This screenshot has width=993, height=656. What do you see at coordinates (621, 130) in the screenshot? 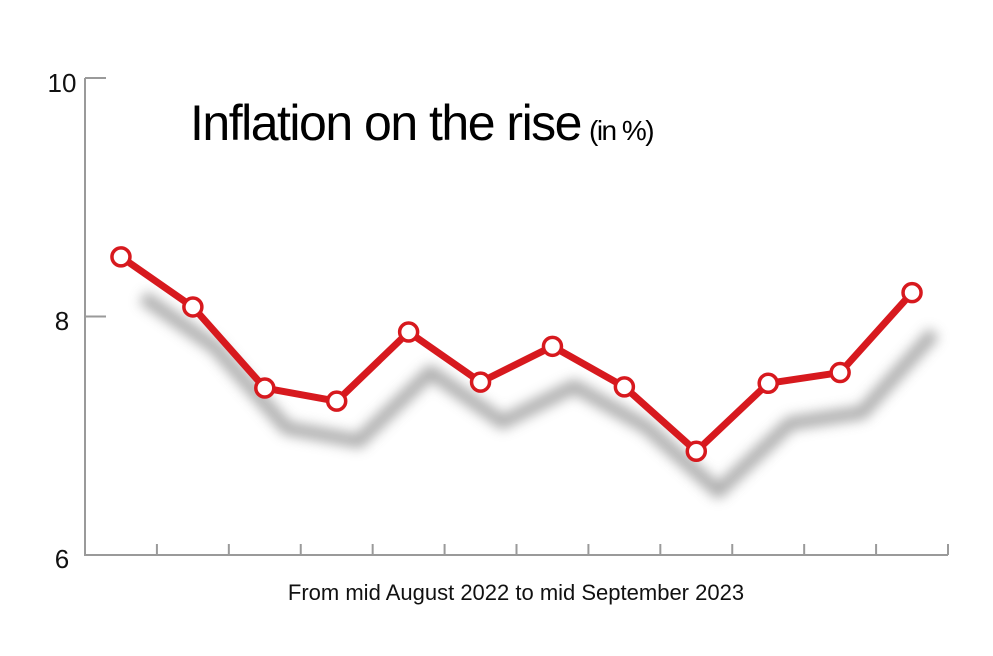
I see `chart-title-unit: (in %)` at bounding box center [621, 130].